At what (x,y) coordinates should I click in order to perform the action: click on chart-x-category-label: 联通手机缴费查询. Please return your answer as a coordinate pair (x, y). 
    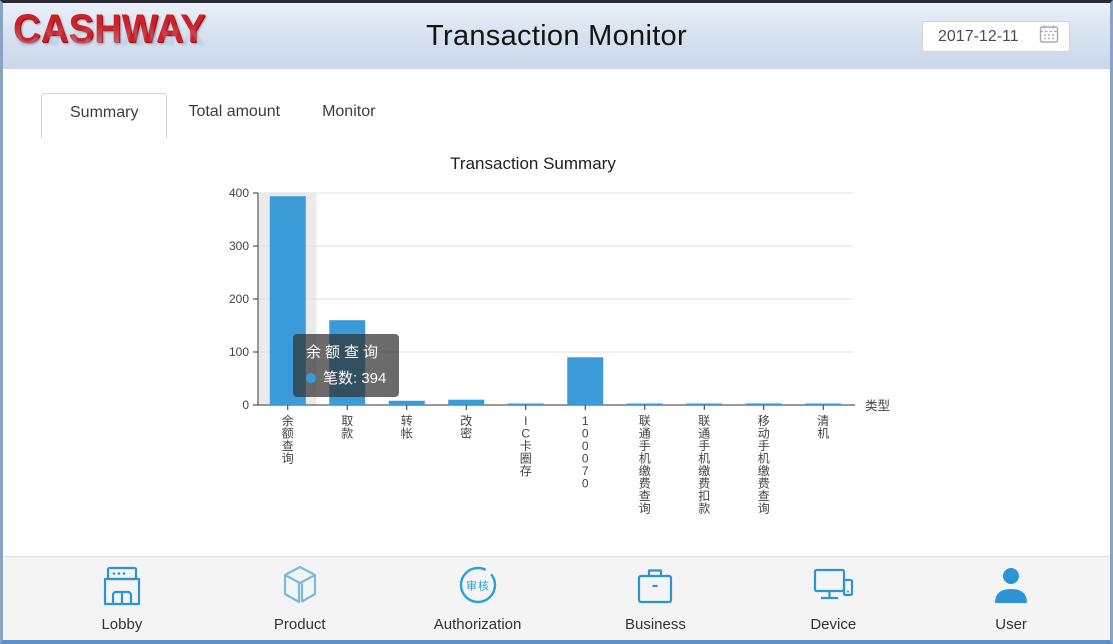
    Looking at the image, I should click on (645, 465).